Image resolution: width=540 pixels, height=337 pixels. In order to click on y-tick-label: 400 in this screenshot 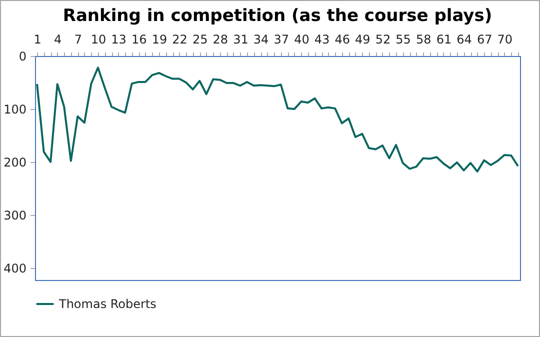, I will do `click(15, 268)`.